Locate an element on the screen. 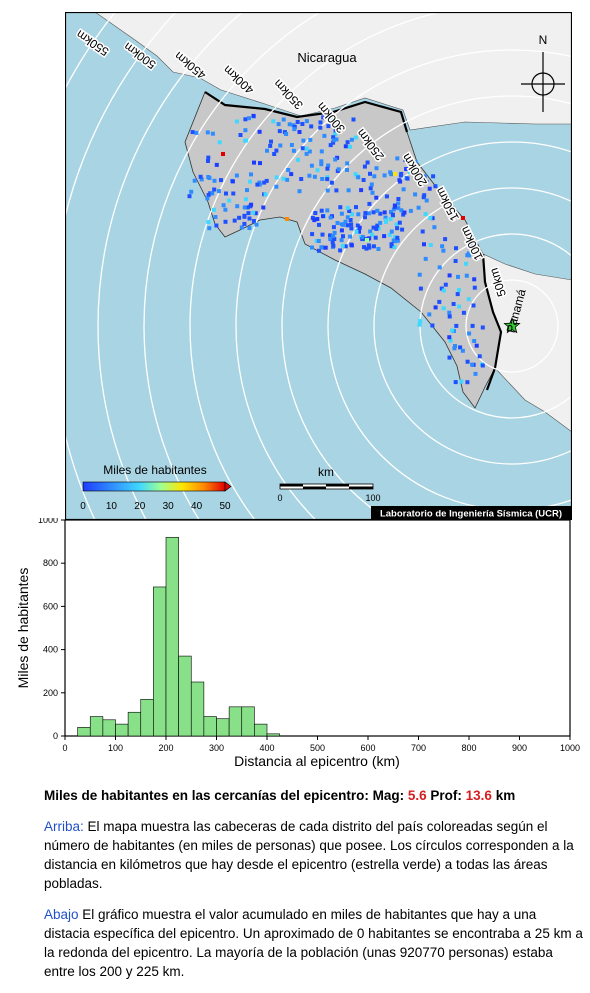  legend-tick: 30 is located at coordinates (169, 506).